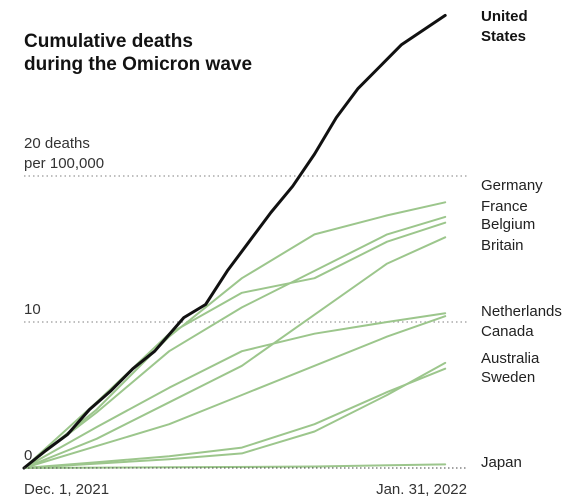 This screenshot has height=500, width=576. Describe the element at coordinates (503, 36) in the screenshot. I see `series-label-united-states: States` at that location.